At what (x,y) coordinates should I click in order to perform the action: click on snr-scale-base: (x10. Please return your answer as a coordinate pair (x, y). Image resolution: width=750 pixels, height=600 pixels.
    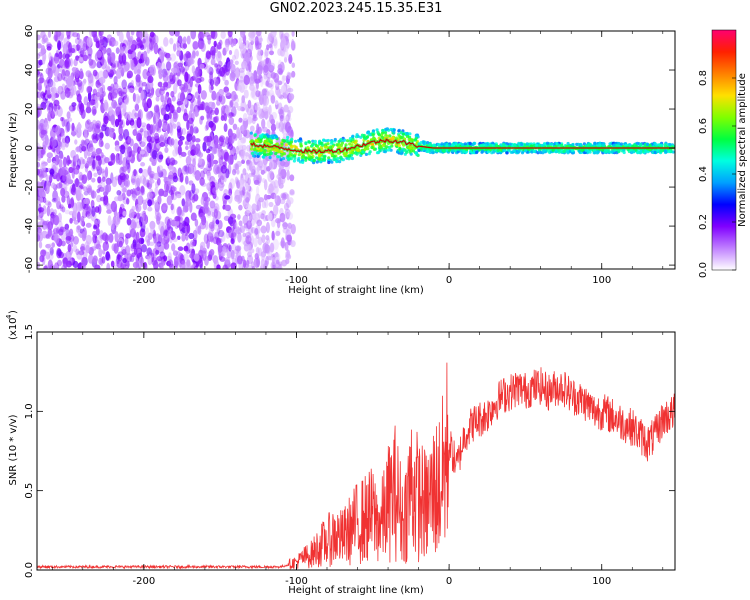
    Looking at the image, I should click on (13, 328).